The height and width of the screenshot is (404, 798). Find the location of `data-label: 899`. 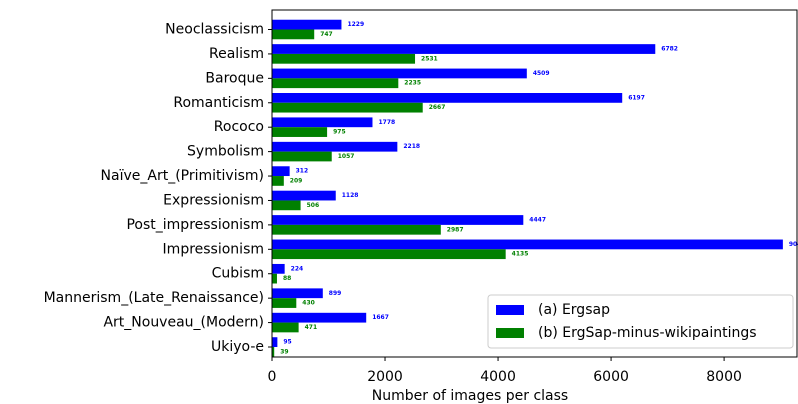

data-label: 899 is located at coordinates (335, 293).